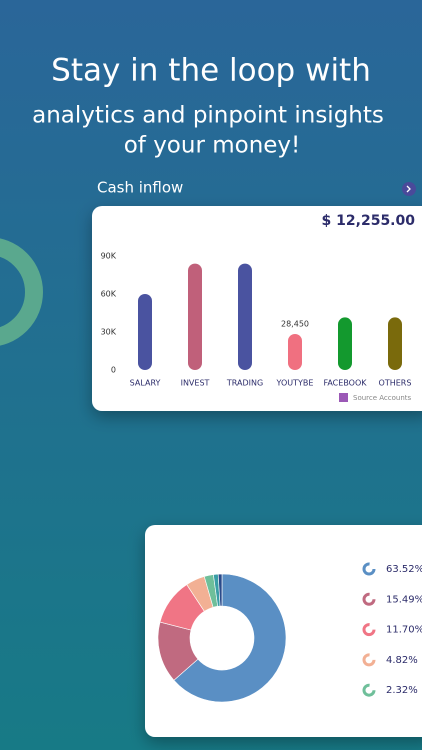  Describe the element at coordinates (402, 660) in the screenshot. I see `legend-label: 4.82%` at that location.